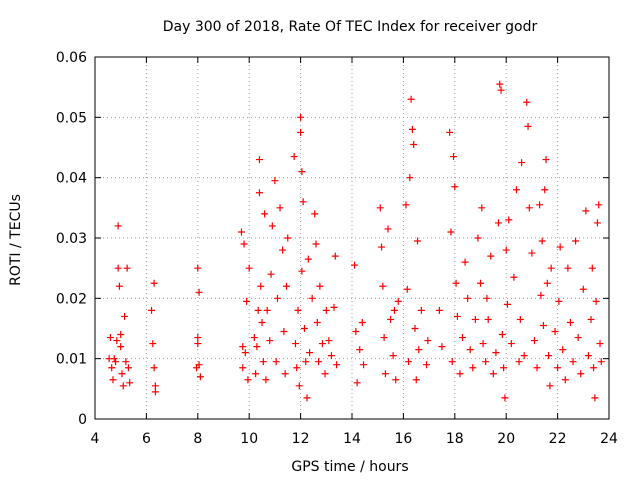 This screenshot has height=480, width=640. I want to click on y-tick-label: 0.04, so click(71, 179).